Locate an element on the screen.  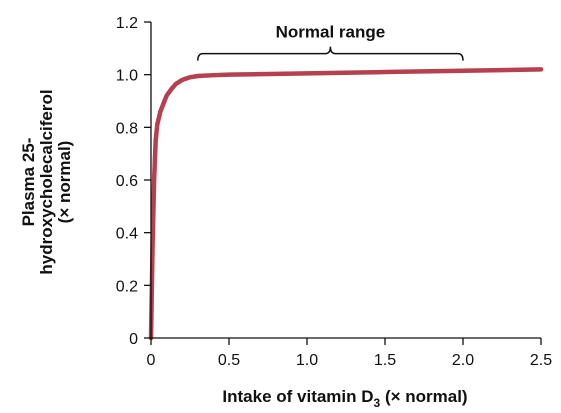
x-tick-label: 0.5 is located at coordinates (229, 360).